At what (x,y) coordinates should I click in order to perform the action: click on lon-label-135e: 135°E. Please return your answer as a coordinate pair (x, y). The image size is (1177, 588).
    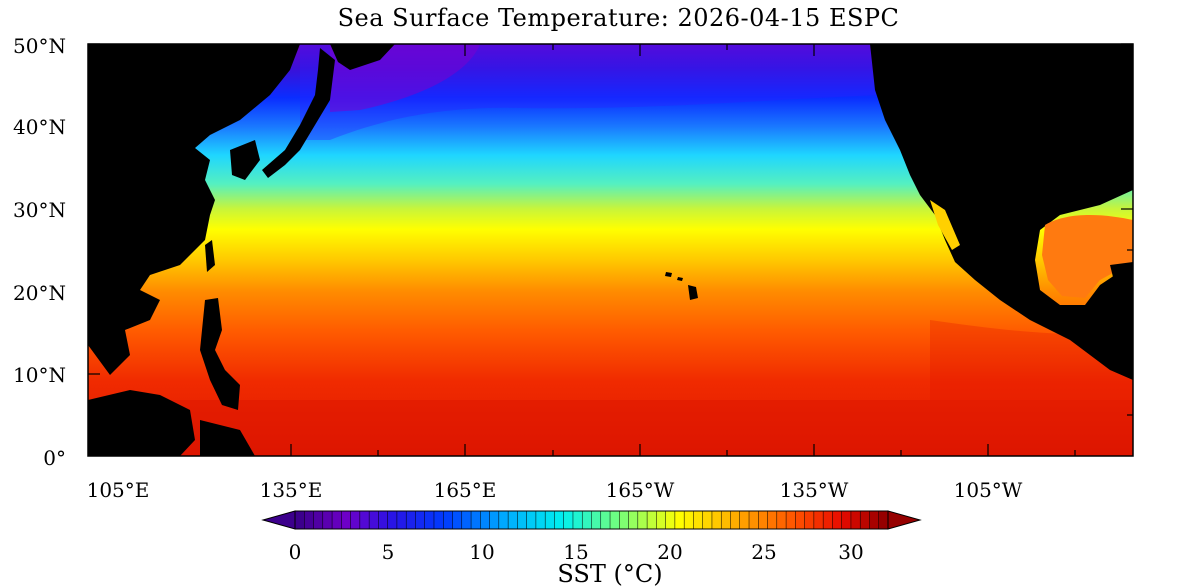
    Looking at the image, I should click on (291, 490).